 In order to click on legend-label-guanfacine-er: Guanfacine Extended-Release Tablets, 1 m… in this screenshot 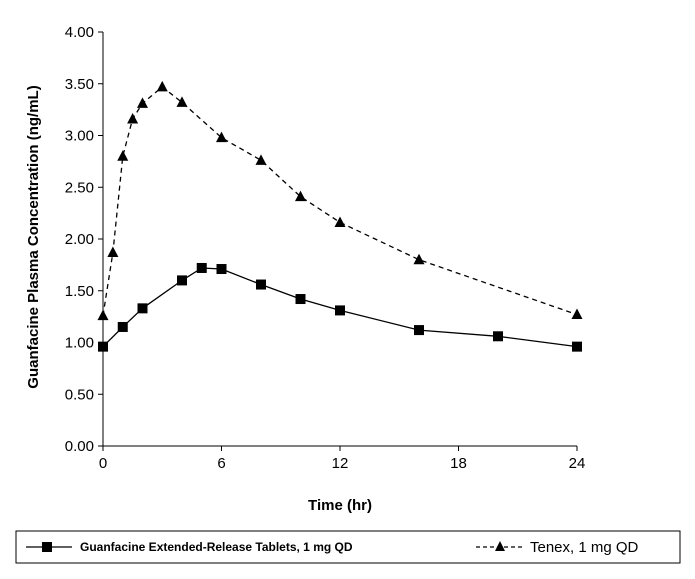, I will do `click(216, 547)`.